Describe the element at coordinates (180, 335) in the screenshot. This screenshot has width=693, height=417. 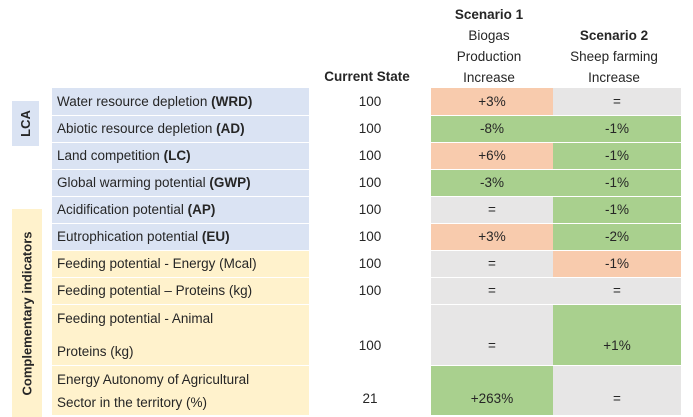
I see `indicator-label: Feeding potential - Animal Proteins (kg)` at that location.